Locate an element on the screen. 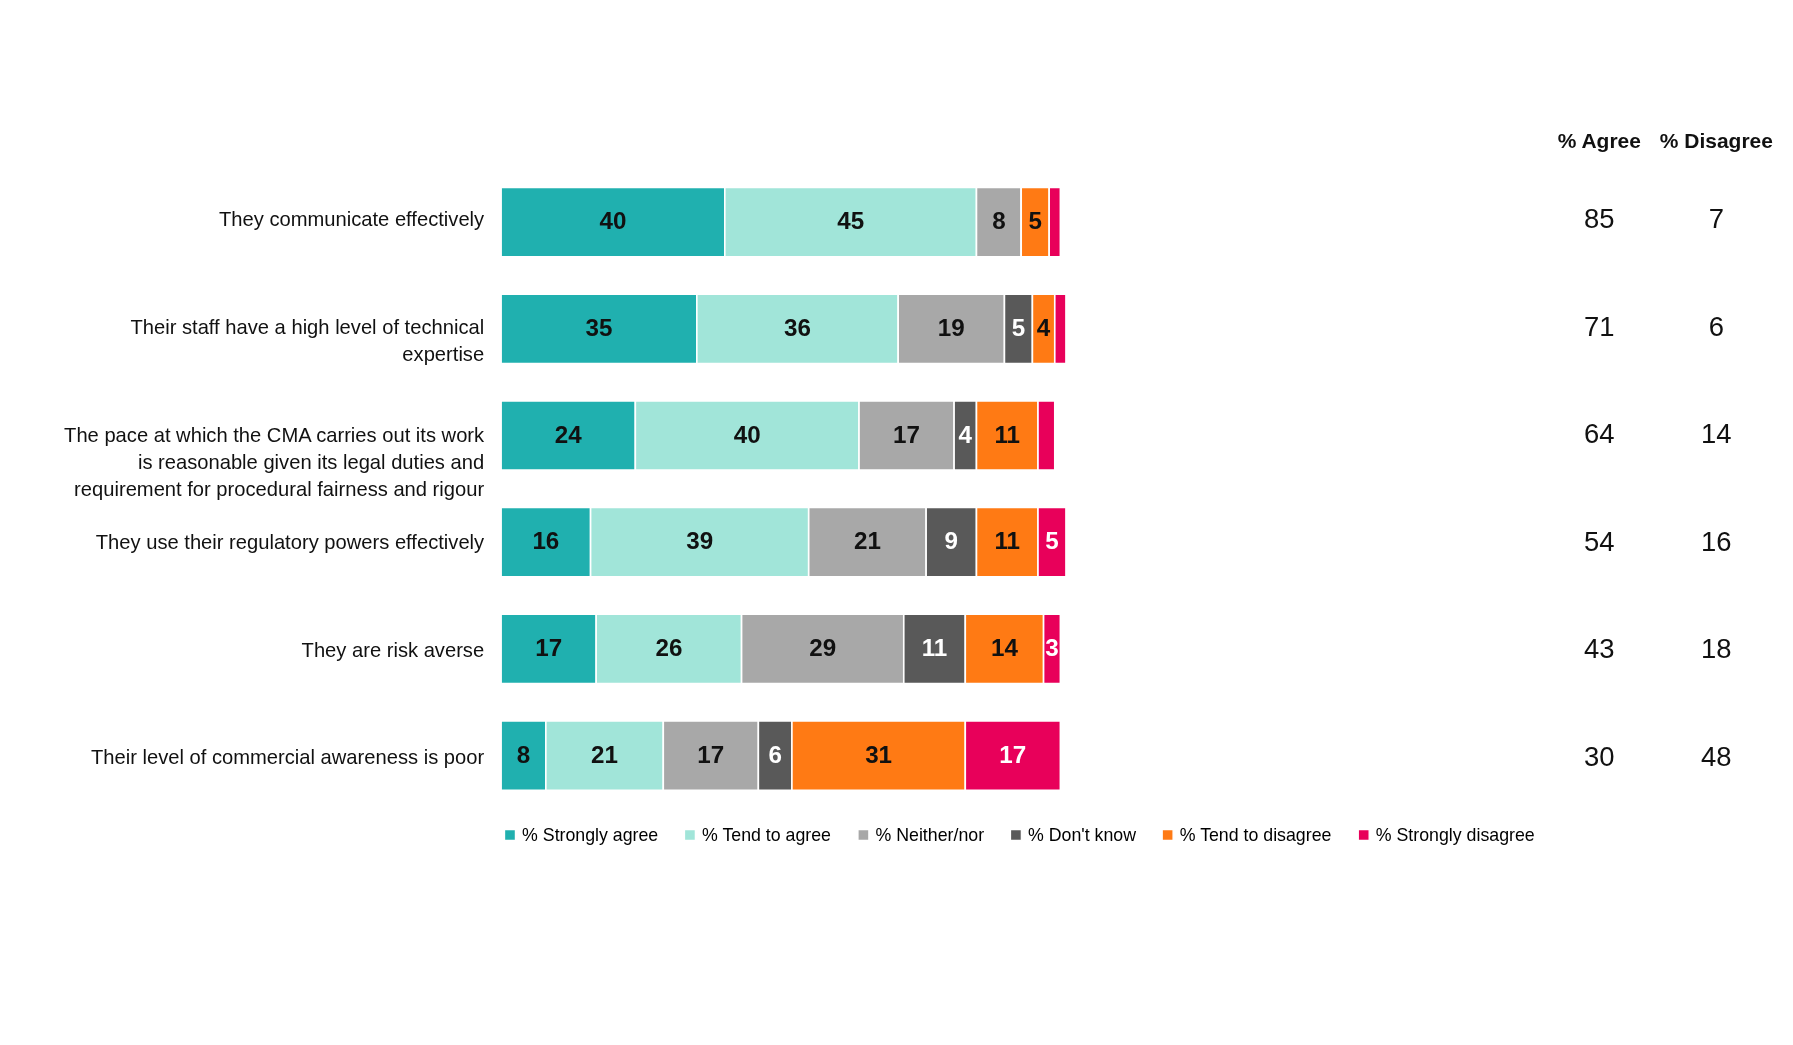 The height and width of the screenshot is (1045, 1793). data-label: 29 is located at coordinates (823, 648).